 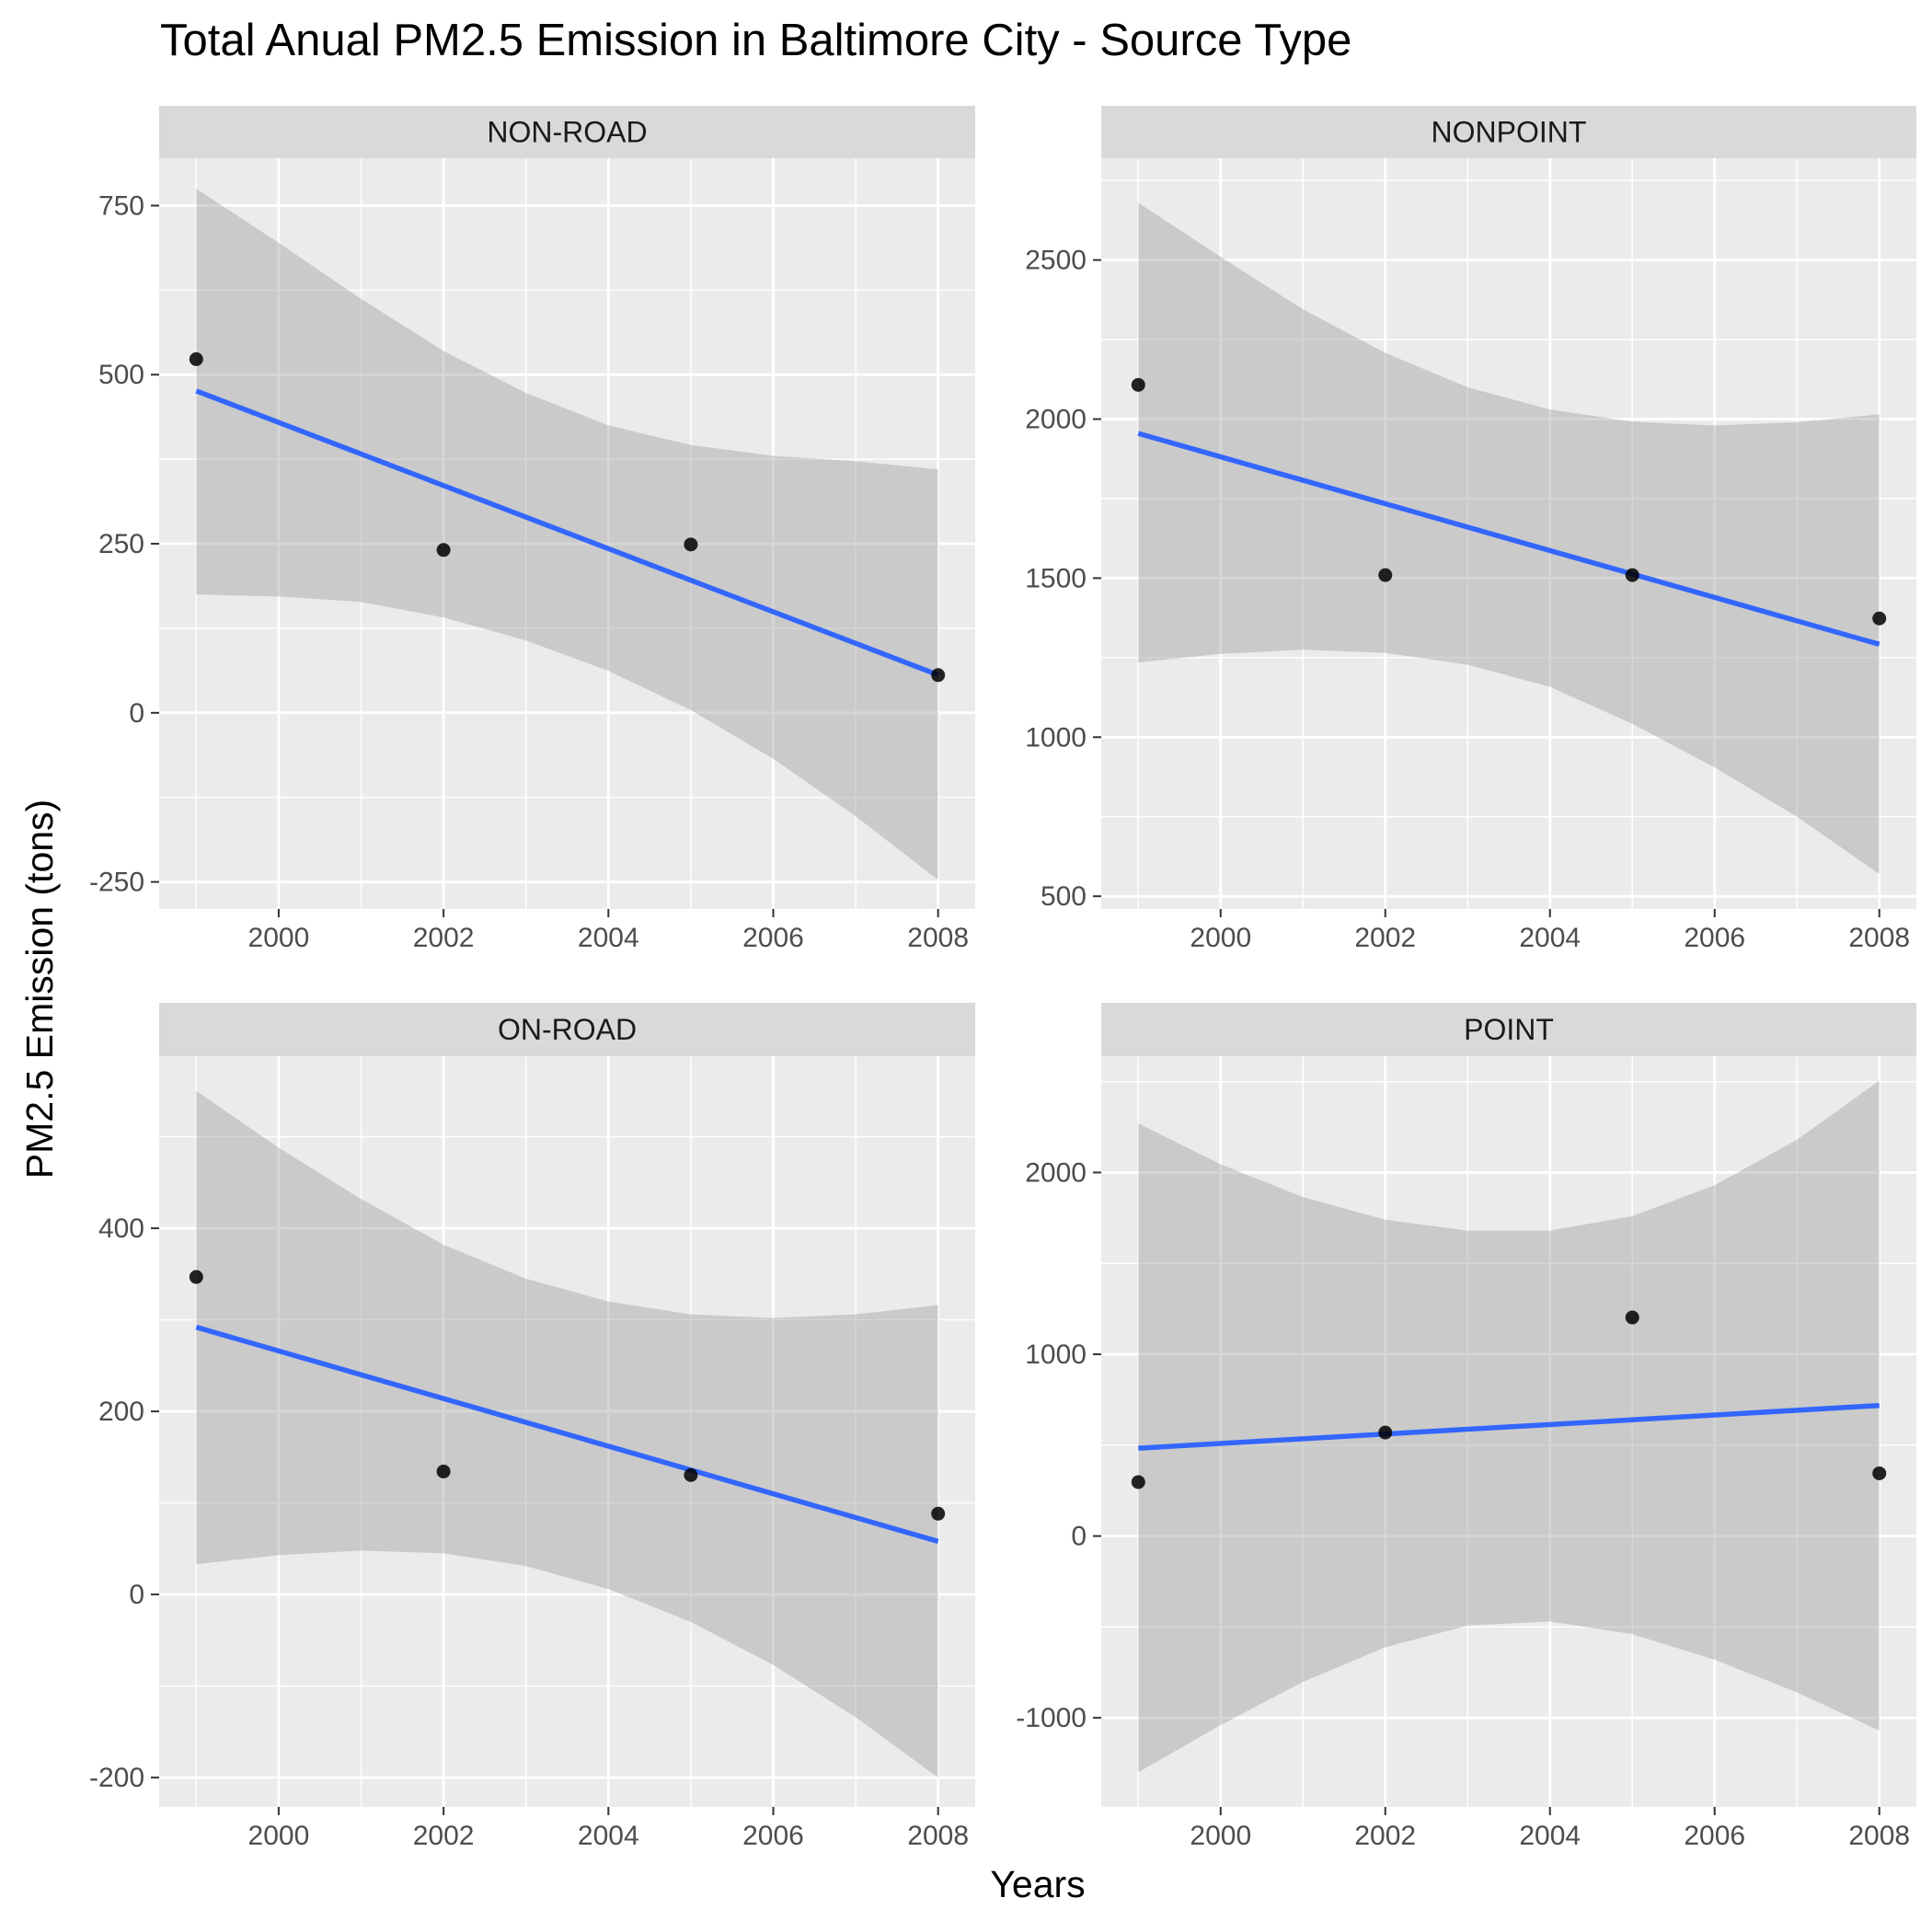 I want to click on facet-strip-label: POINT, so click(x=1509, y=1029).